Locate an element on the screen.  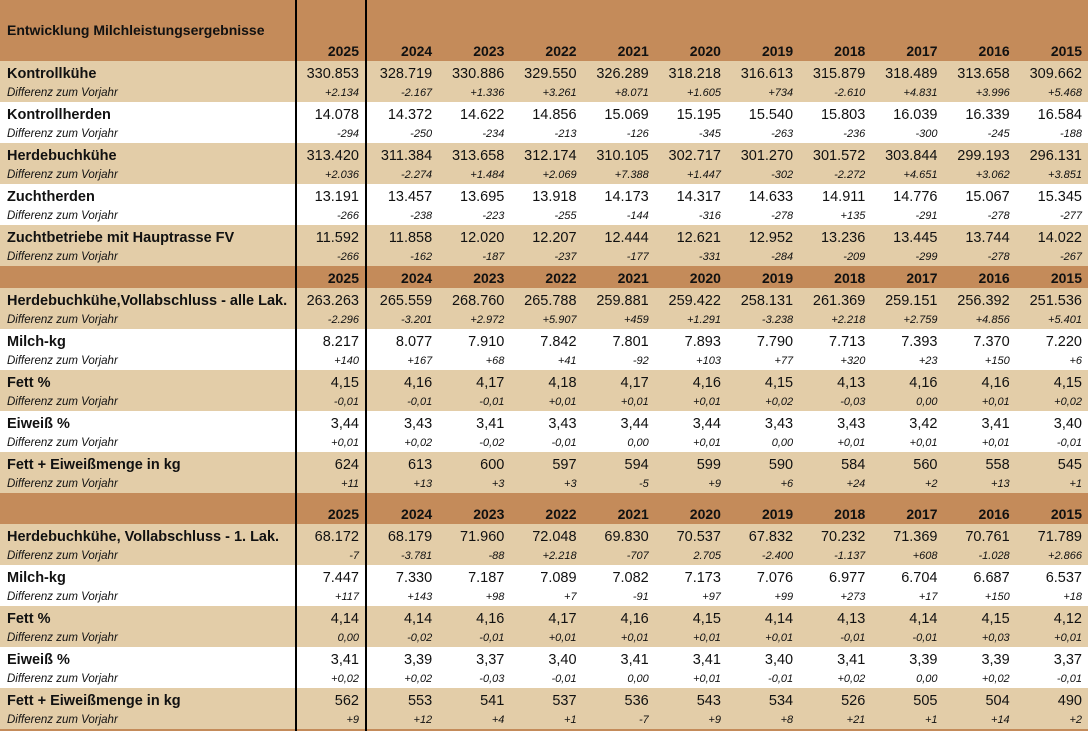
value-cell: 312.174 is located at coordinates (546, 154).